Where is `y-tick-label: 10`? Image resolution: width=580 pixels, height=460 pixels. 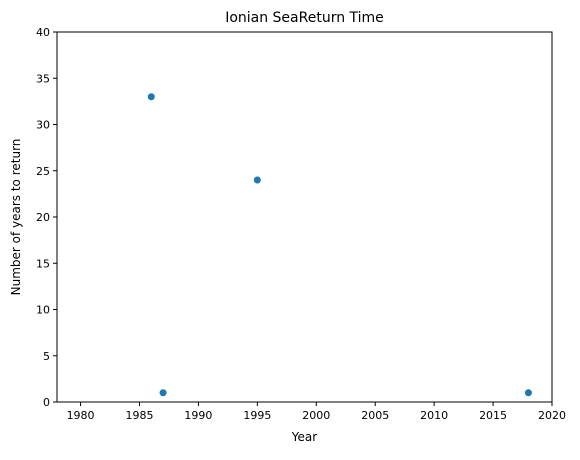
y-tick-label: 10 is located at coordinates (43, 310).